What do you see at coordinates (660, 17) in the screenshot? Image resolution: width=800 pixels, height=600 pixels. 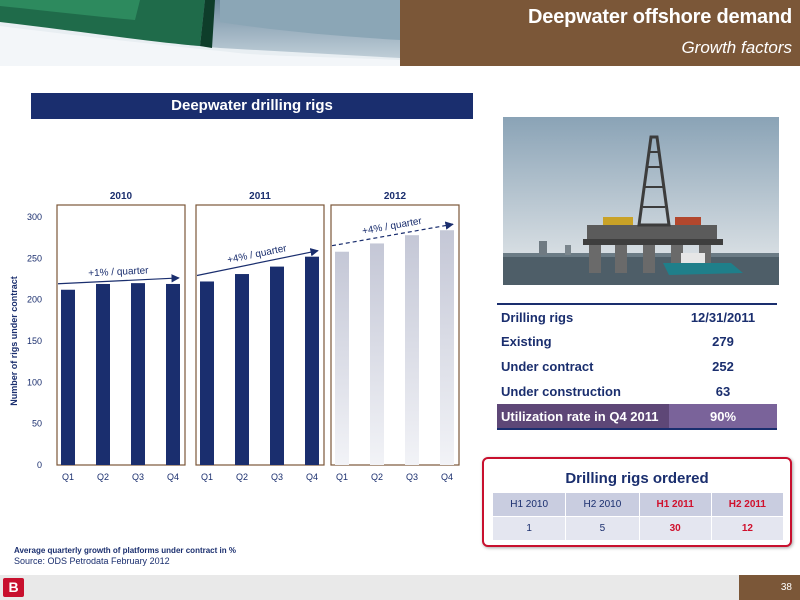 I see `slide-title: Deepwater offshore demand` at bounding box center [660, 17].